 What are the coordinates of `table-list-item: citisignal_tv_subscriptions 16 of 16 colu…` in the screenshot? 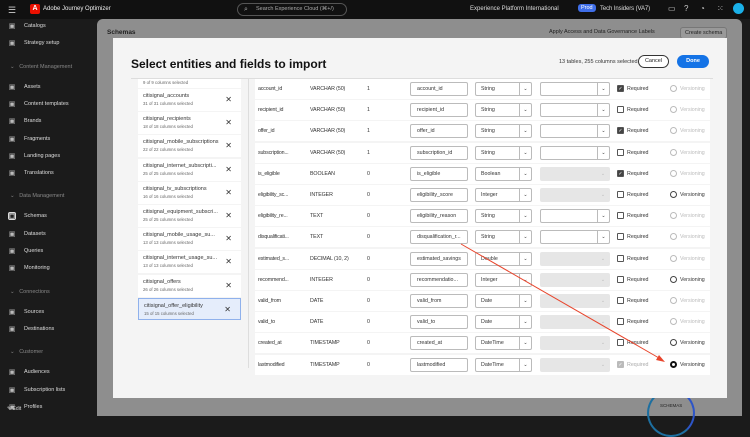 It's located at (189, 192).